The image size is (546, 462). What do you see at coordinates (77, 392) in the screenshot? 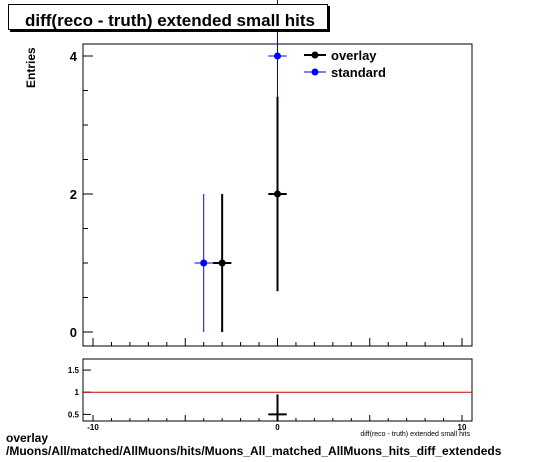
I see `ratio-y-tick-label: 1` at bounding box center [77, 392].